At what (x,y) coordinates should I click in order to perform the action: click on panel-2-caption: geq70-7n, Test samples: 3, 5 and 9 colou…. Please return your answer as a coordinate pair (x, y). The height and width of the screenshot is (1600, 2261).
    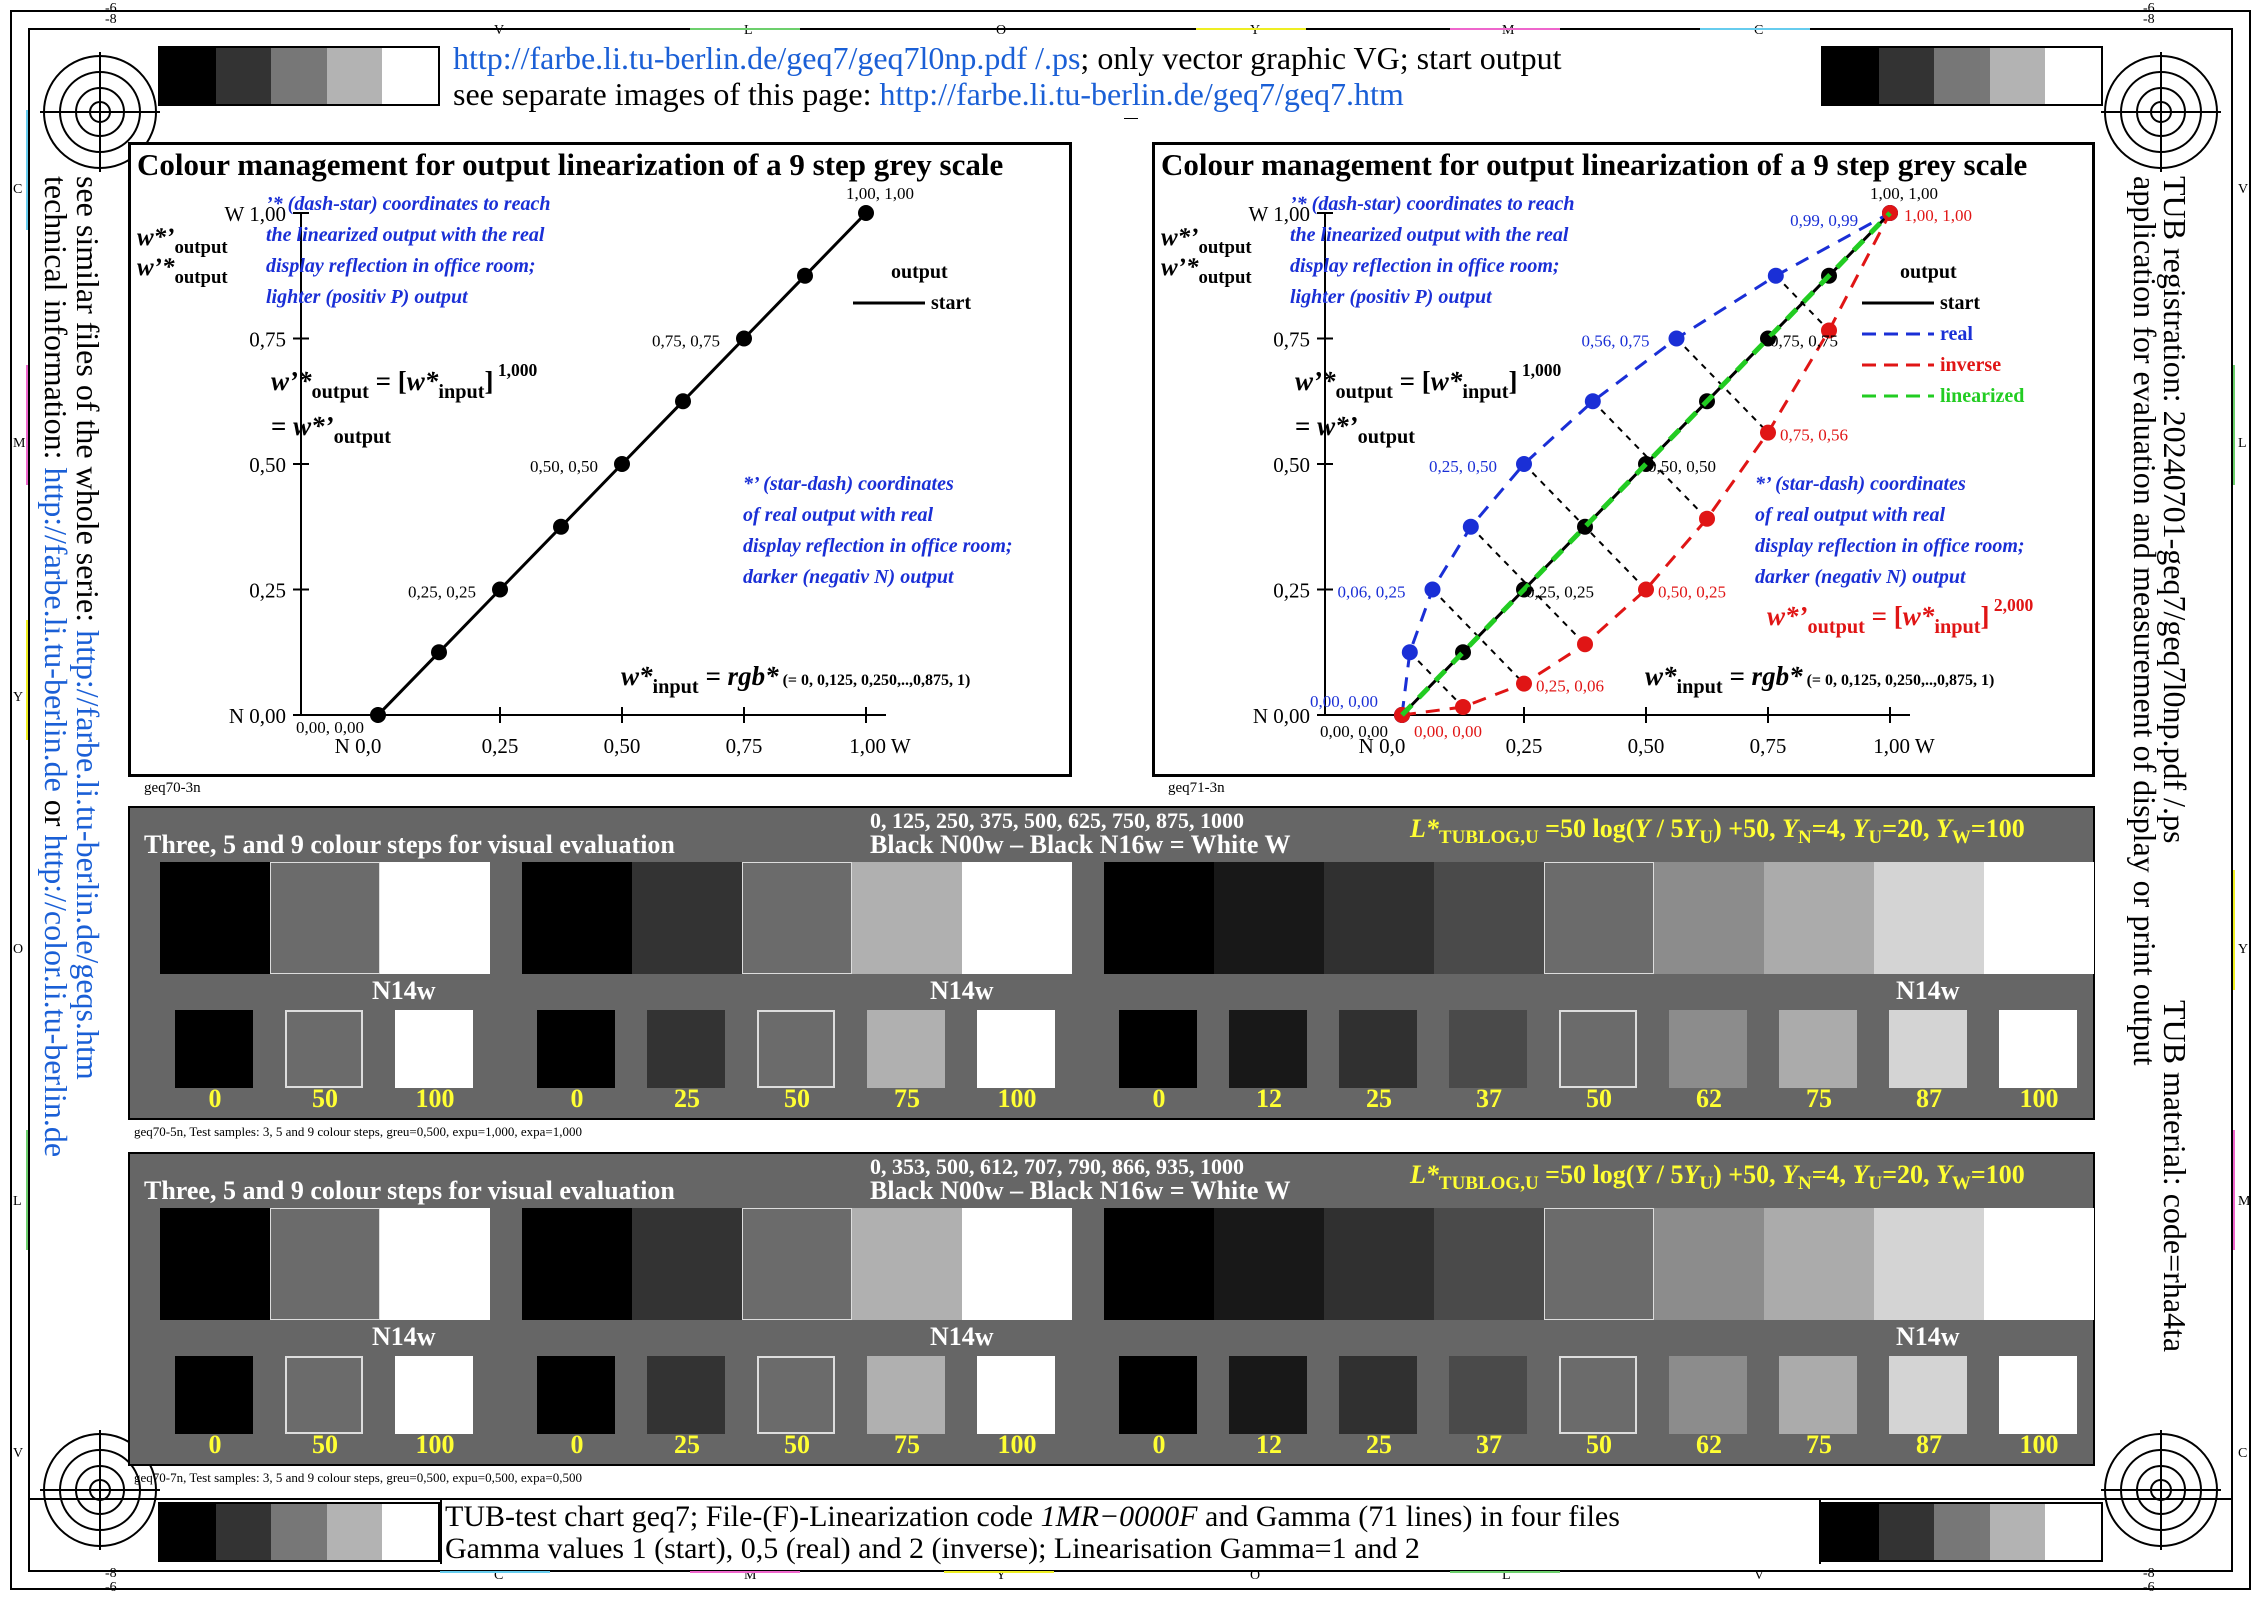
    Looking at the image, I should click on (358, 1477).